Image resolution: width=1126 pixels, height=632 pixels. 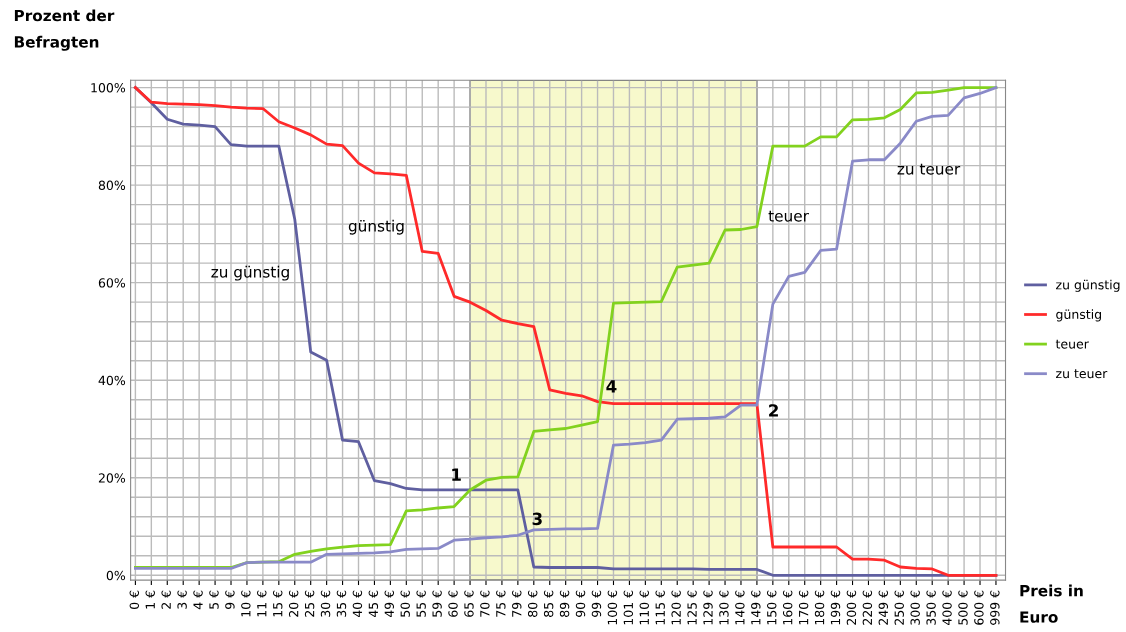 What do you see at coordinates (453, 603) in the screenshot?
I see `x-tick-label: 60 €` at bounding box center [453, 603].